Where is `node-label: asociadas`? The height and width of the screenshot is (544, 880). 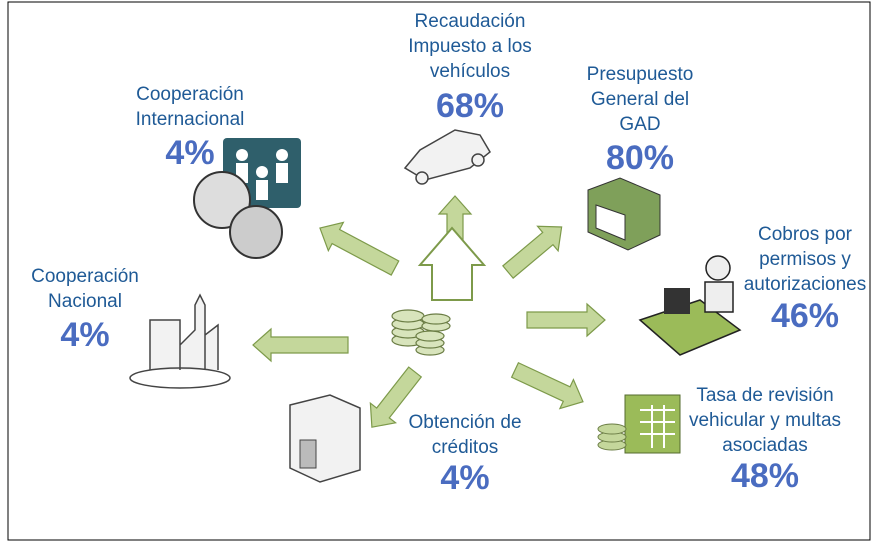 node-label: asociadas is located at coordinates (765, 445).